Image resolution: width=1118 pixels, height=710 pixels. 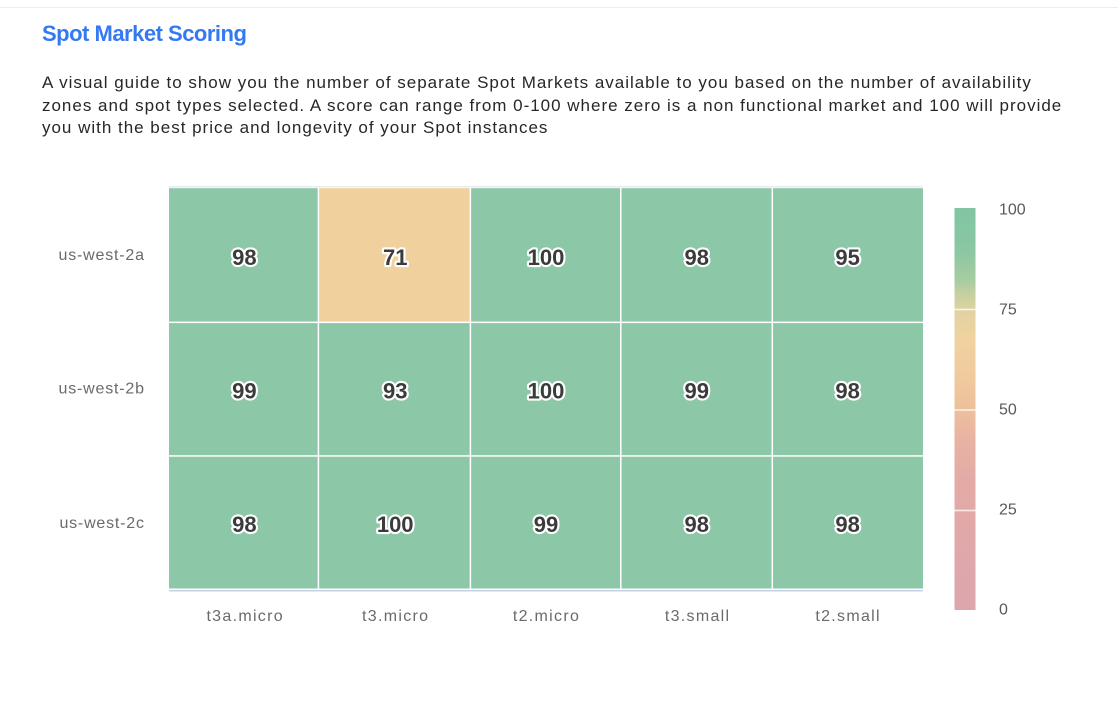 I want to click on svg-text: us-west-2b, so click(x=102, y=389).